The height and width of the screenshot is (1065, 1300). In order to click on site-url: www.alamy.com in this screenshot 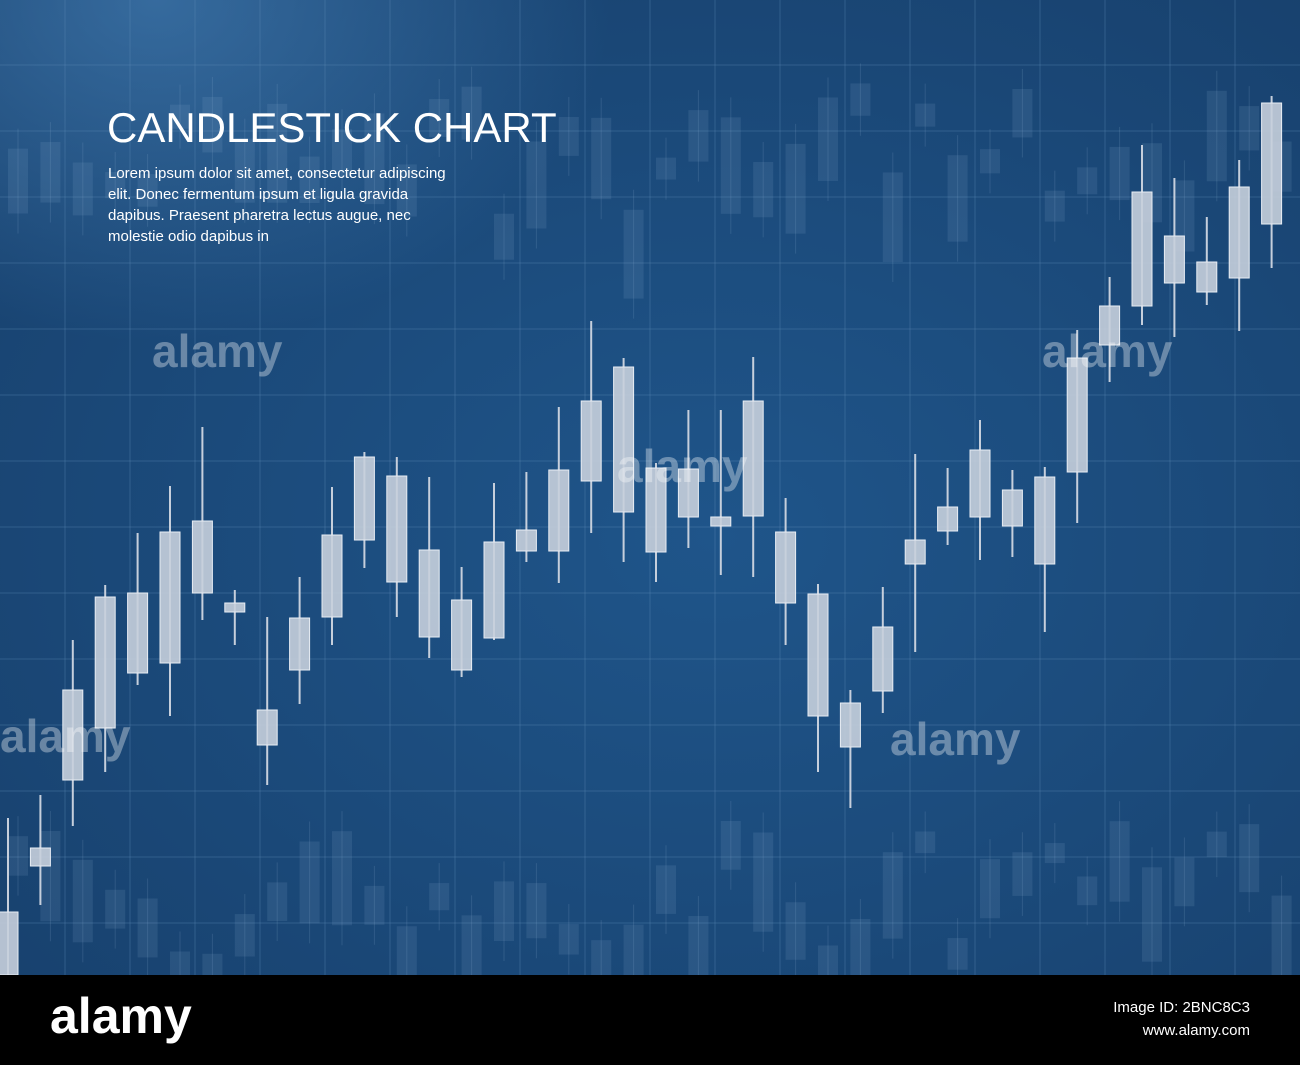, I will do `click(1196, 1030)`.